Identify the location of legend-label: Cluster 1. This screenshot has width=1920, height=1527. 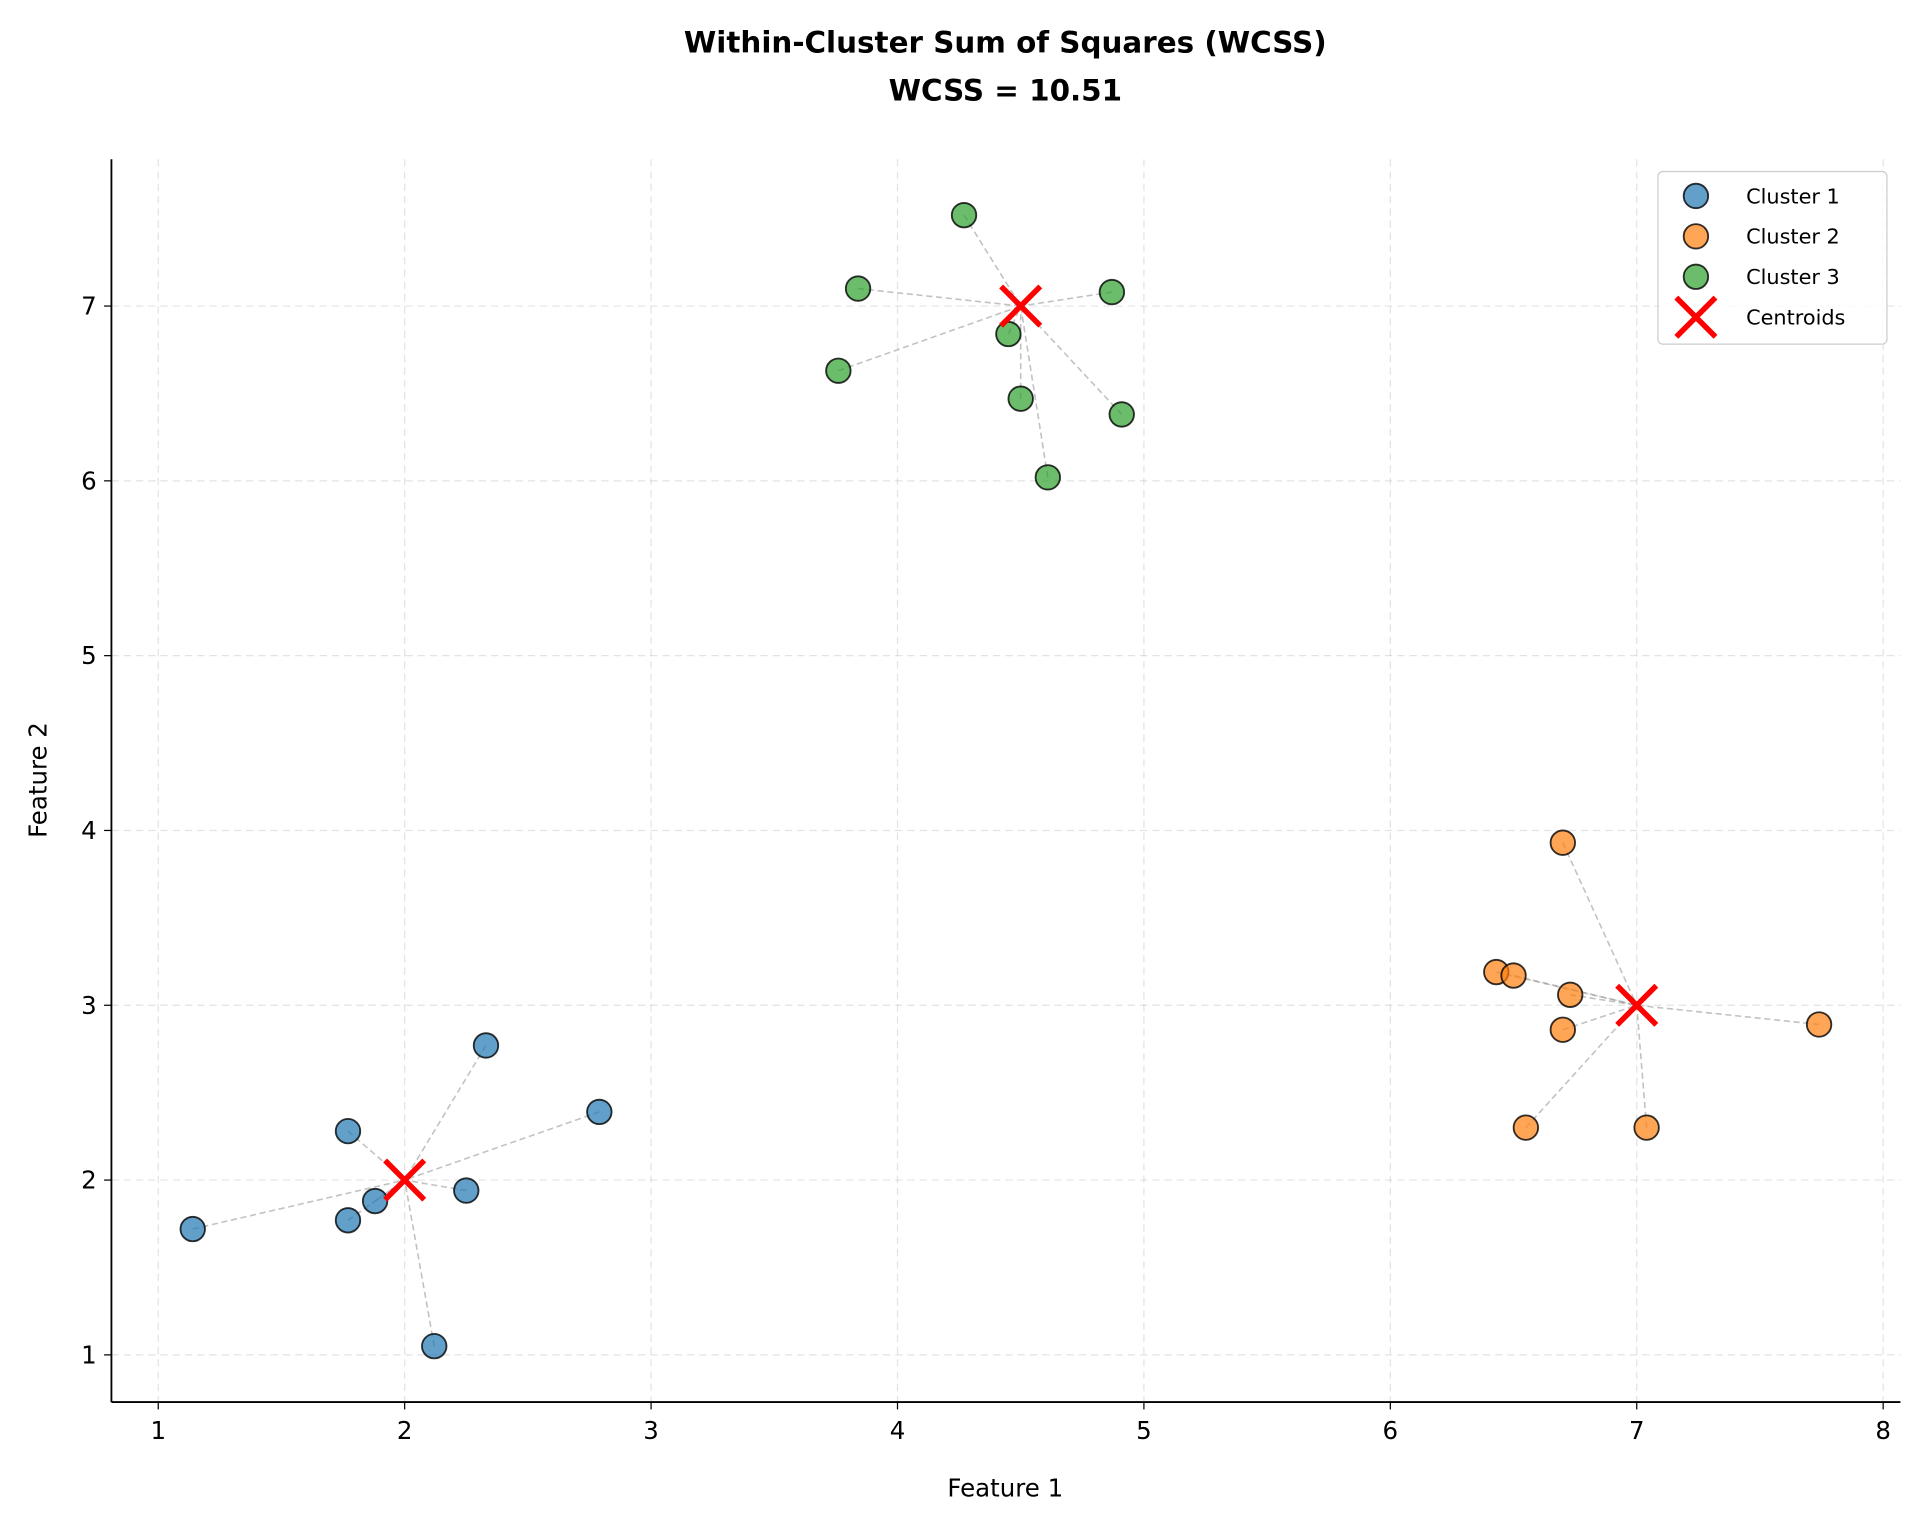
(1793, 196).